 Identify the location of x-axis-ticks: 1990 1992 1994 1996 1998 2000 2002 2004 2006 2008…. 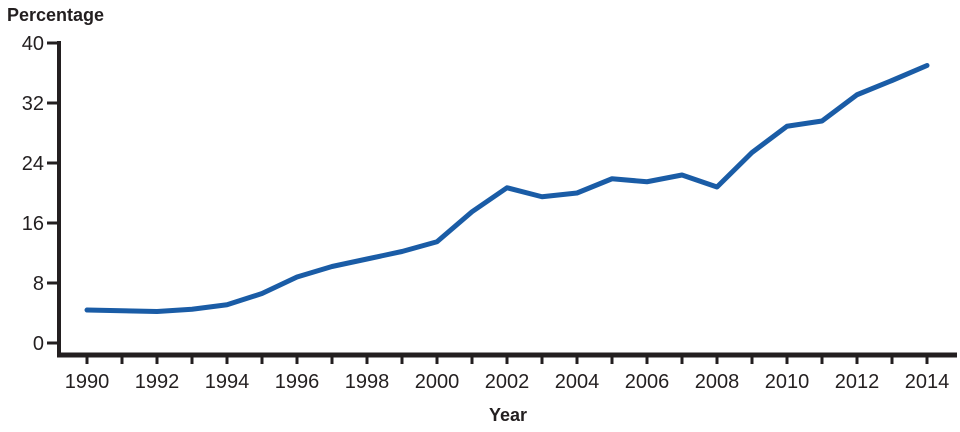
(507, 374).